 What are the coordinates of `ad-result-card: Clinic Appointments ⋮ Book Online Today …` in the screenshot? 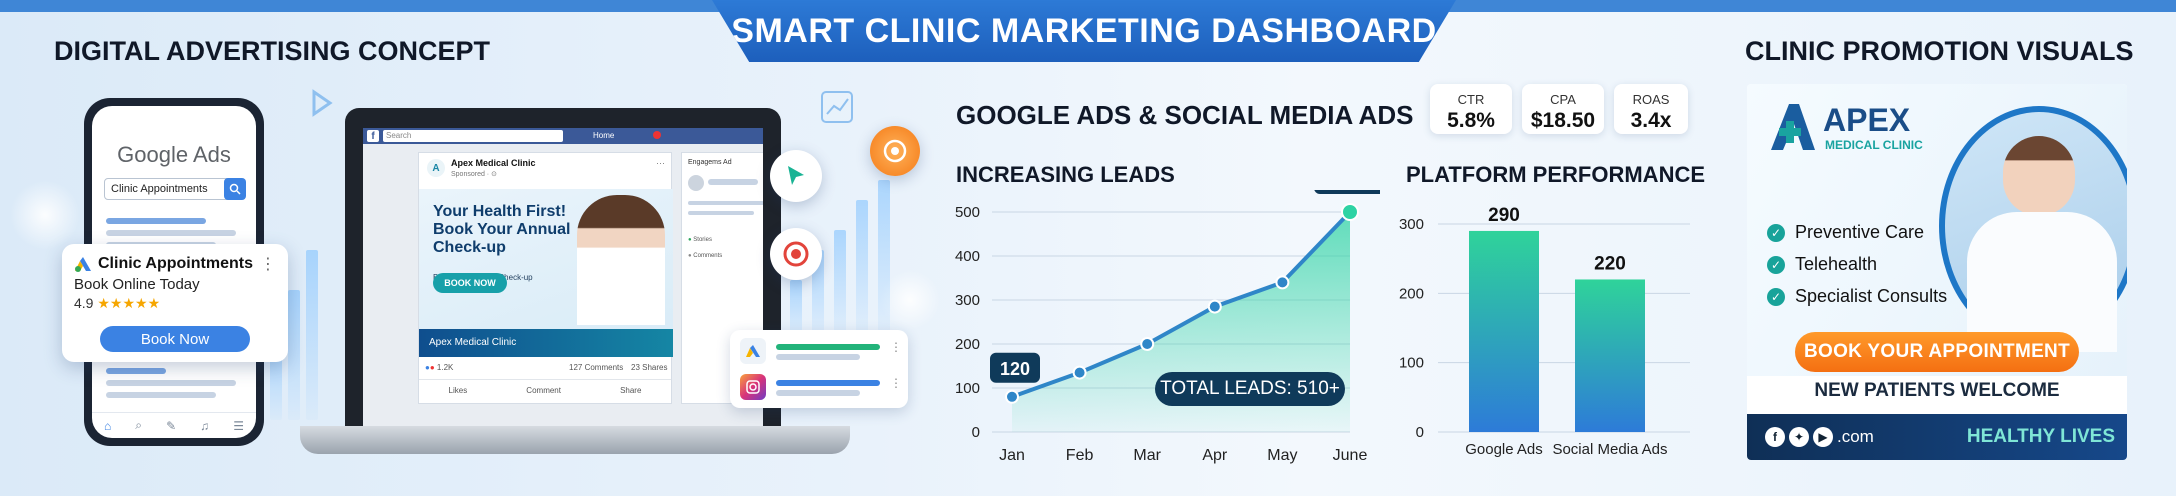 It's located at (175, 303).